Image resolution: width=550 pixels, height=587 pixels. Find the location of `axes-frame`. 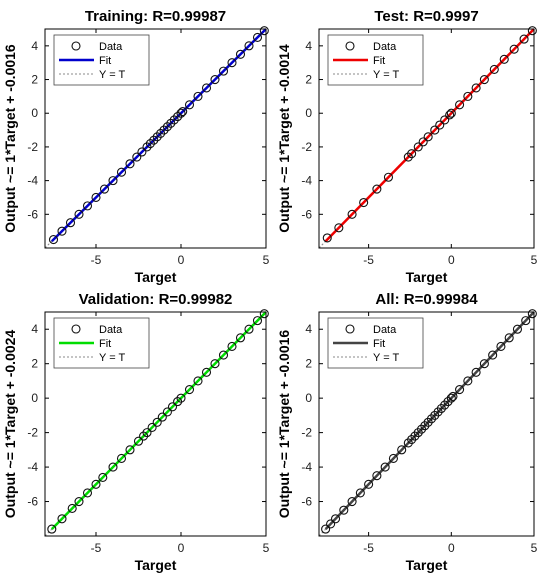

axes-frame is located at coordinates (426, 138).